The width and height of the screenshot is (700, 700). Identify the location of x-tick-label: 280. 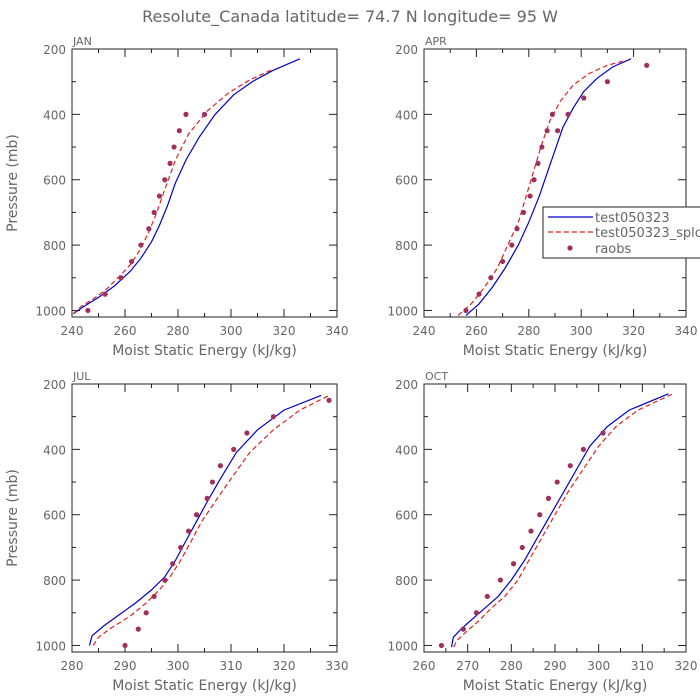
(178, 331).